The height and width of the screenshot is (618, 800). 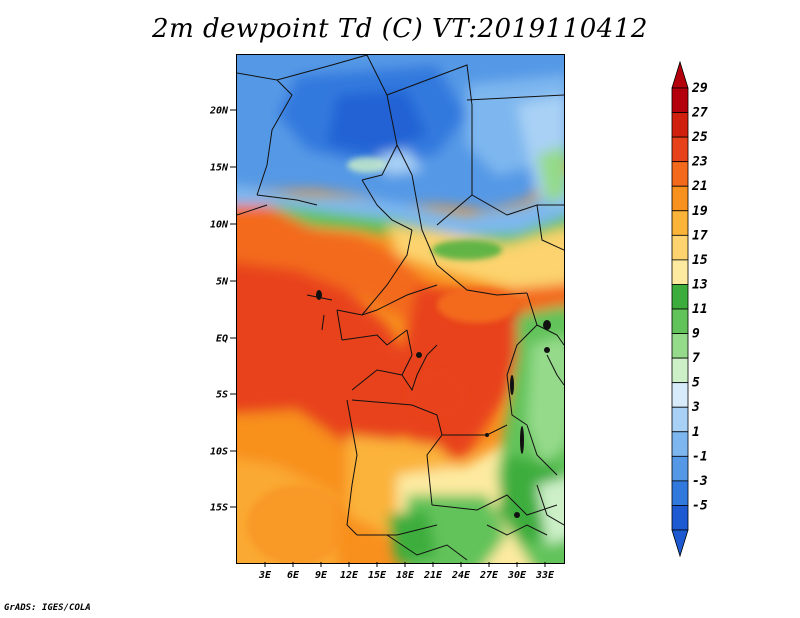 What do you see at coordinates (219, 452) in the screenshot?
I see `lat-tick-label: 10S` at bounding box center [219, 452].